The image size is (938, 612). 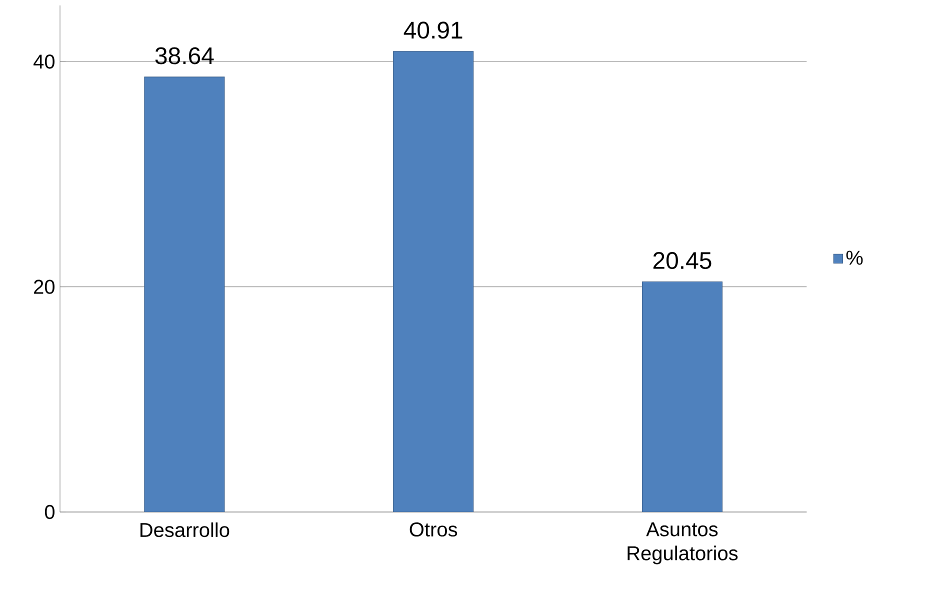 I want to click on x-tick-label: Asuntos Regulatorios, so click(x=683, y=543).